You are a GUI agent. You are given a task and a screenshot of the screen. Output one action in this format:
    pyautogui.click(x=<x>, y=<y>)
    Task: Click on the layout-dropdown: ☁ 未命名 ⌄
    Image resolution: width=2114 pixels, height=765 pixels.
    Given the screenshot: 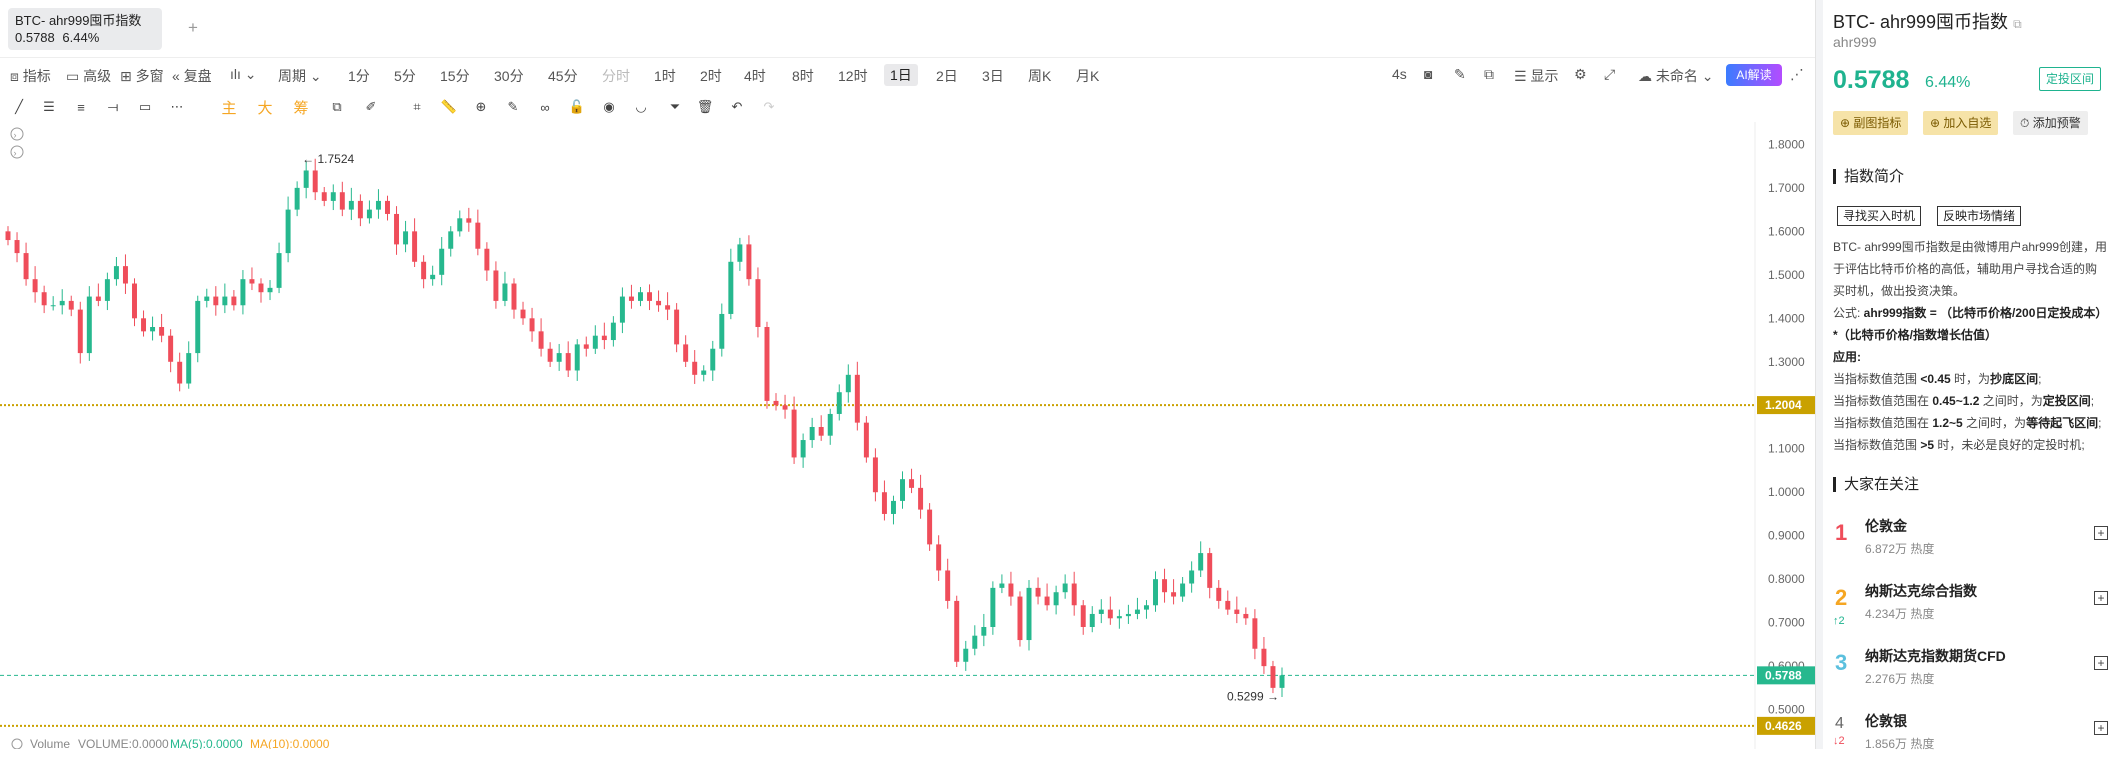 What is the action you would take?
    pyautogui.click(x=1676, y=76)
    